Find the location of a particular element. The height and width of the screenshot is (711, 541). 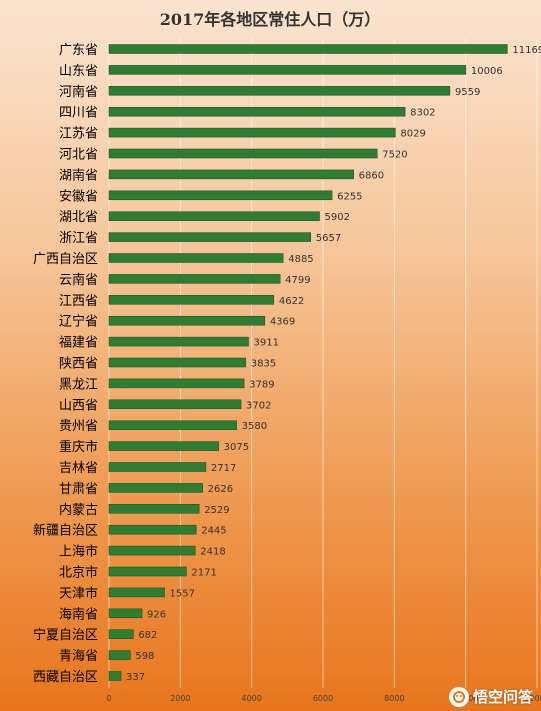

value-label: 3911 is located at coordinates (265, 343).